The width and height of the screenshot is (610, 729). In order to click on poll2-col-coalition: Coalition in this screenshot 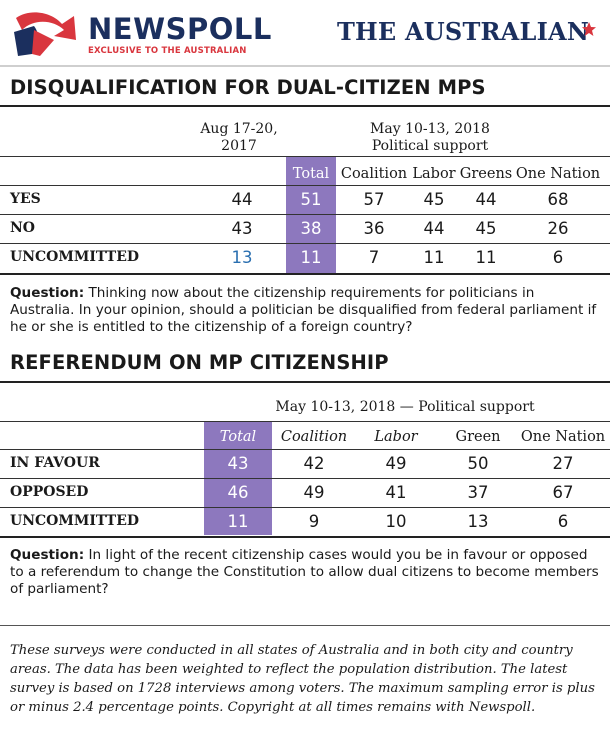, I will do `click(314, 437)`.